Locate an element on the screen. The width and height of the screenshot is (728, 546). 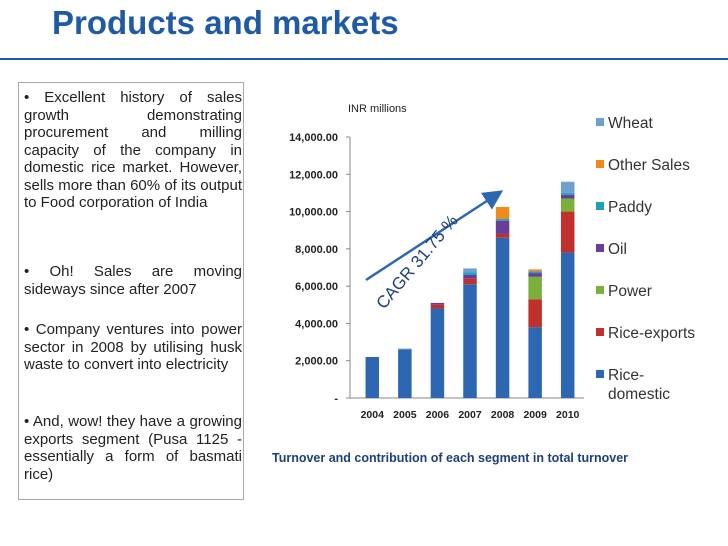
bar-paddy-2009 is located at coordinates (535, 272).